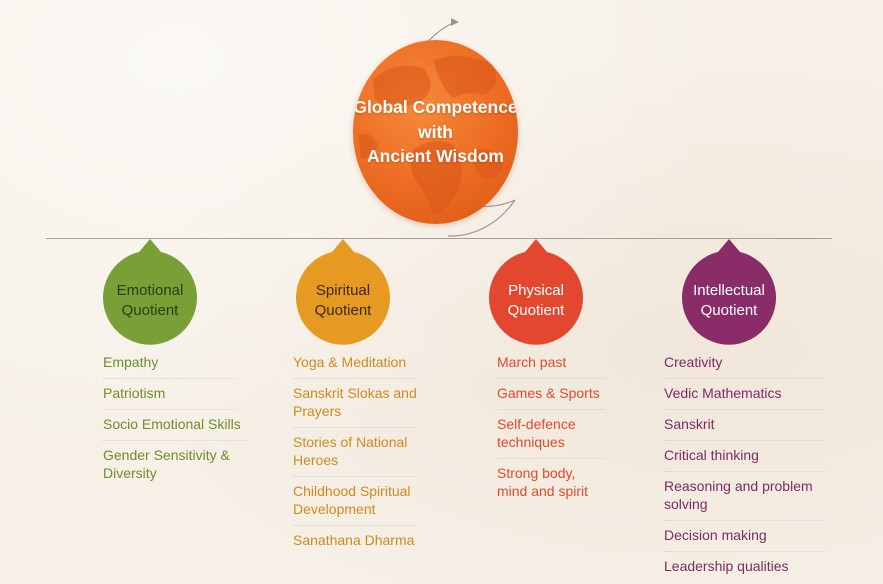 Image resolution: width=883 pixels, height=584 pixels. What do you see at coordinates (551, 434) in the screenshot?
I see `list-item: Self-defence techniques` at bounding box center [551, 434].